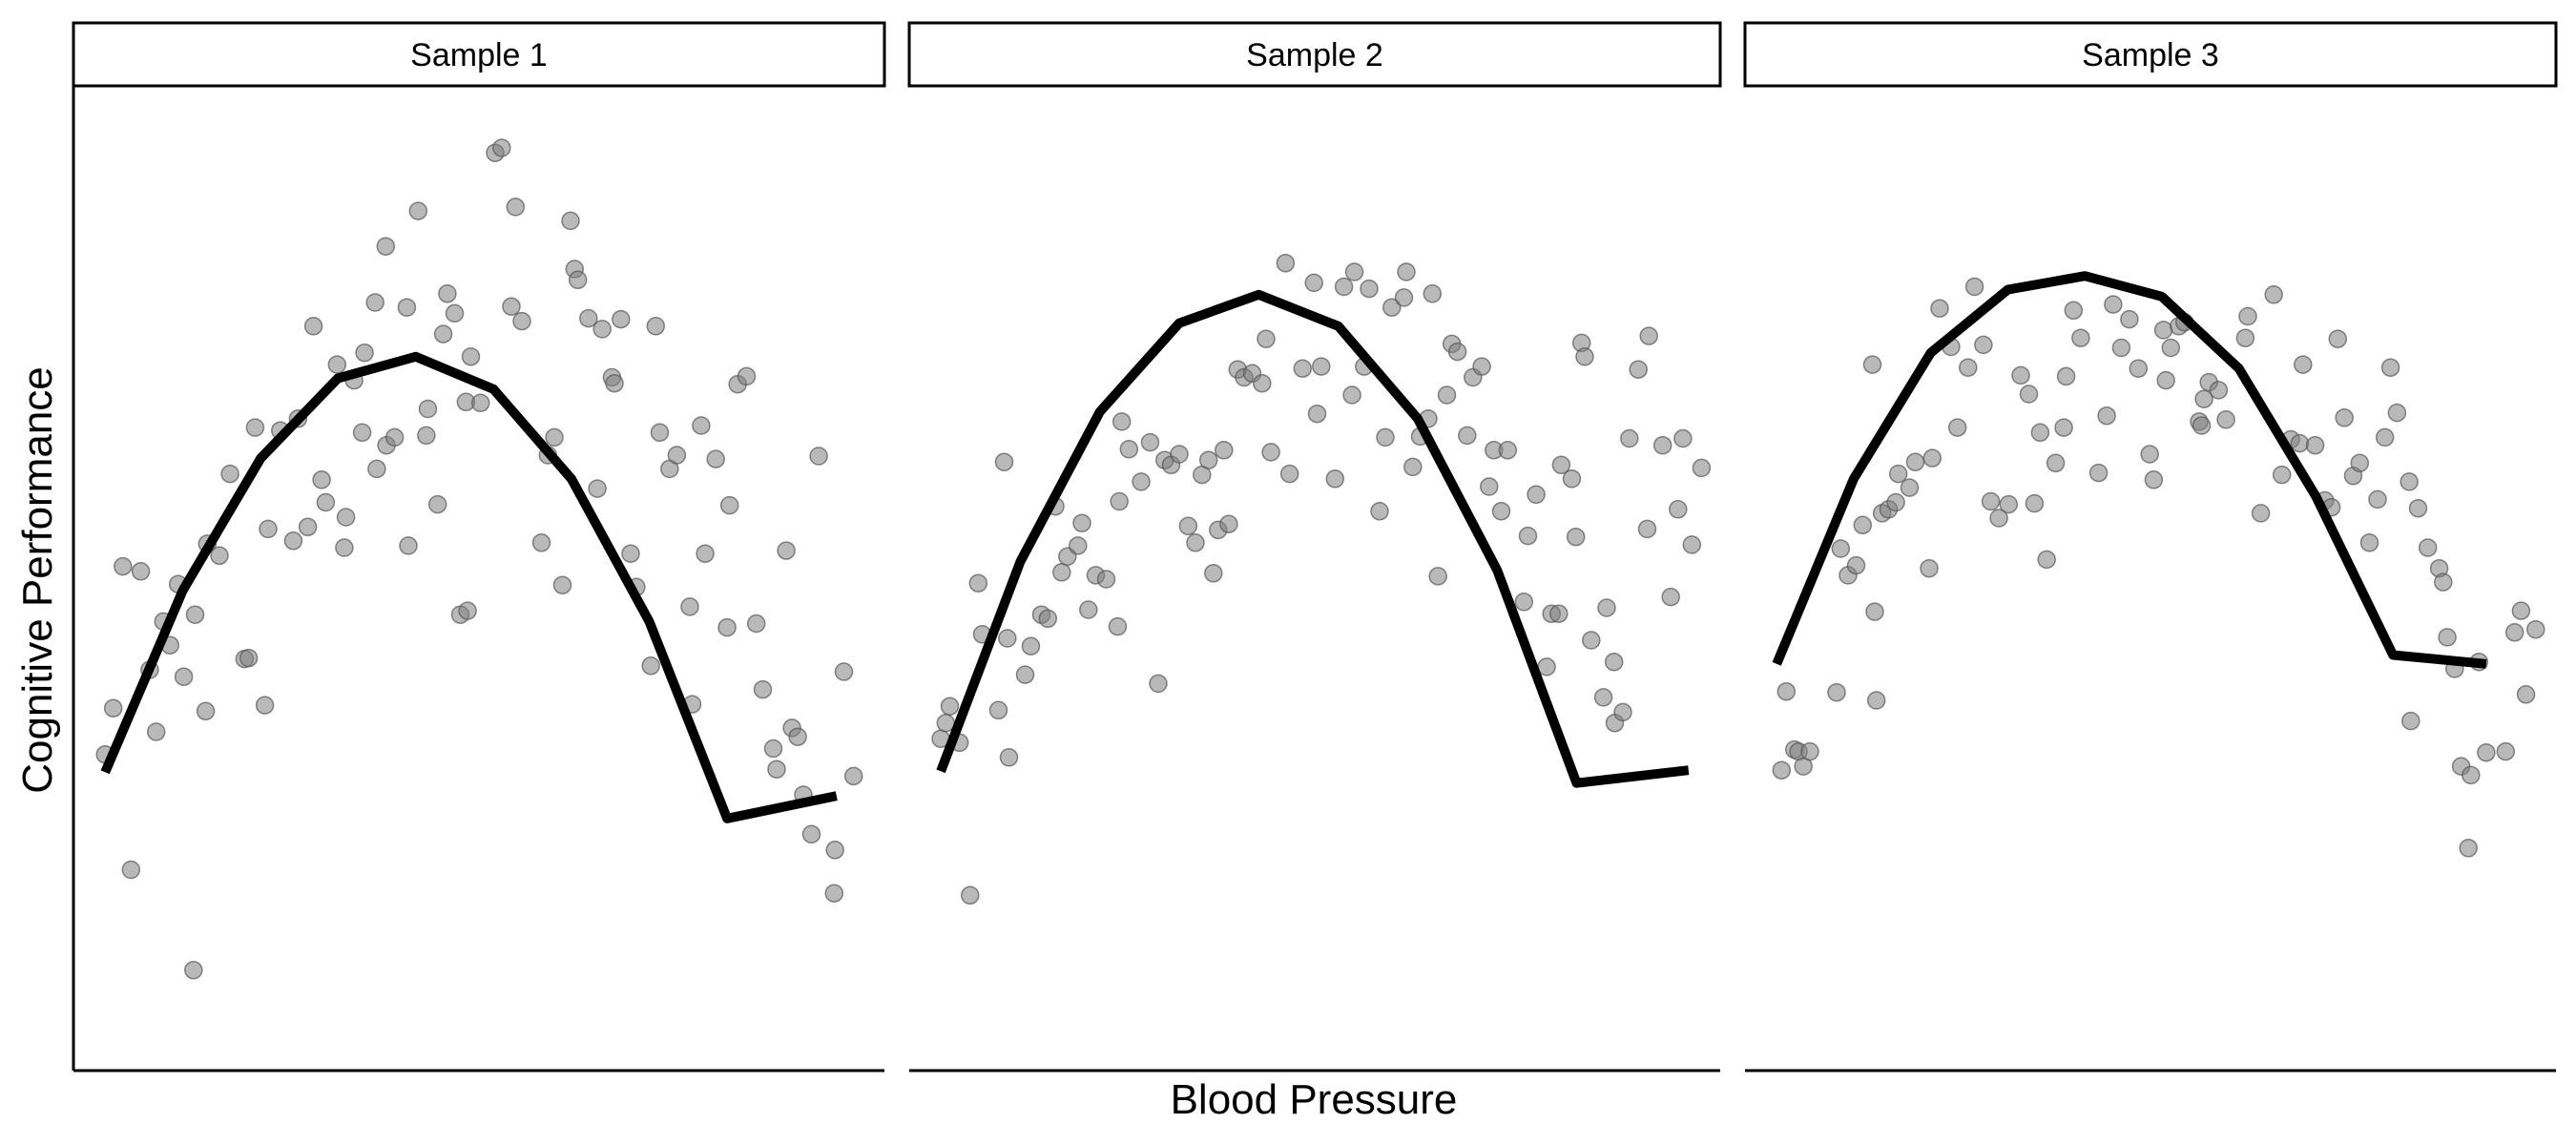 The height and width of the screenshot is (1145, 2576). What do you see at coordinates (2129, 470) in the screenshot?
I see `fit-curve` at bounding box center [2129, 470].